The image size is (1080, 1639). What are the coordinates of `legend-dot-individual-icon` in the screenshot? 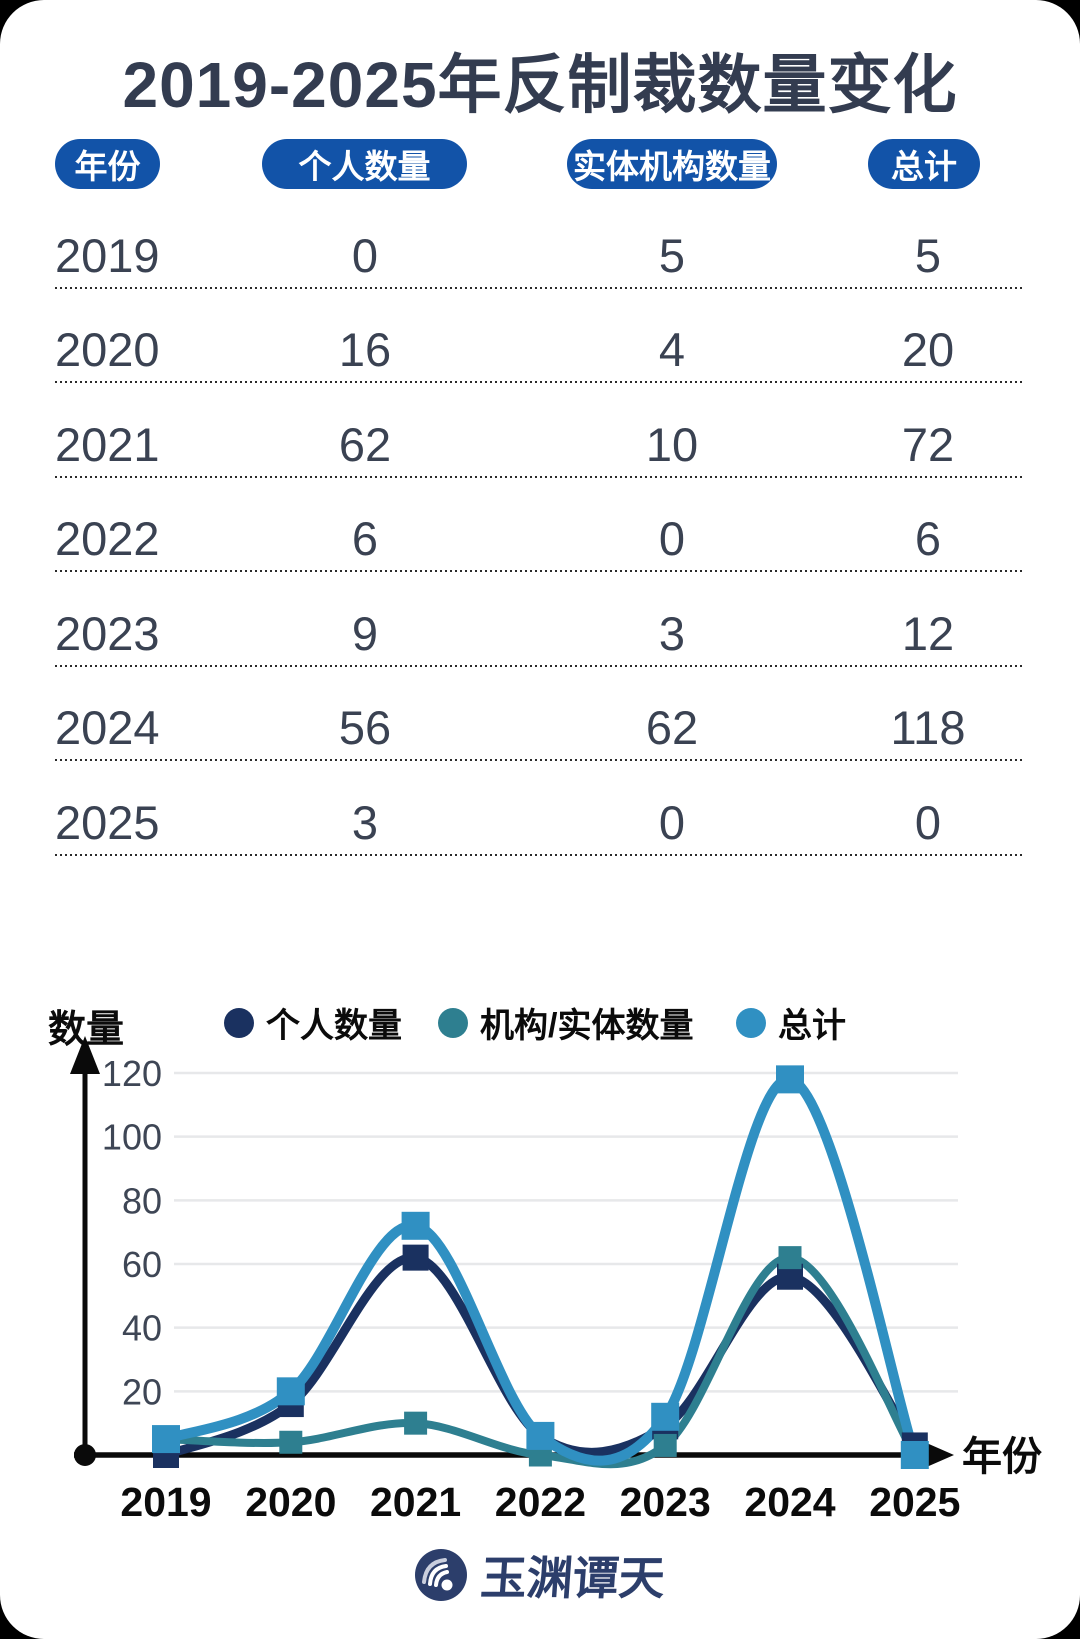 It's located at (239, 1022).